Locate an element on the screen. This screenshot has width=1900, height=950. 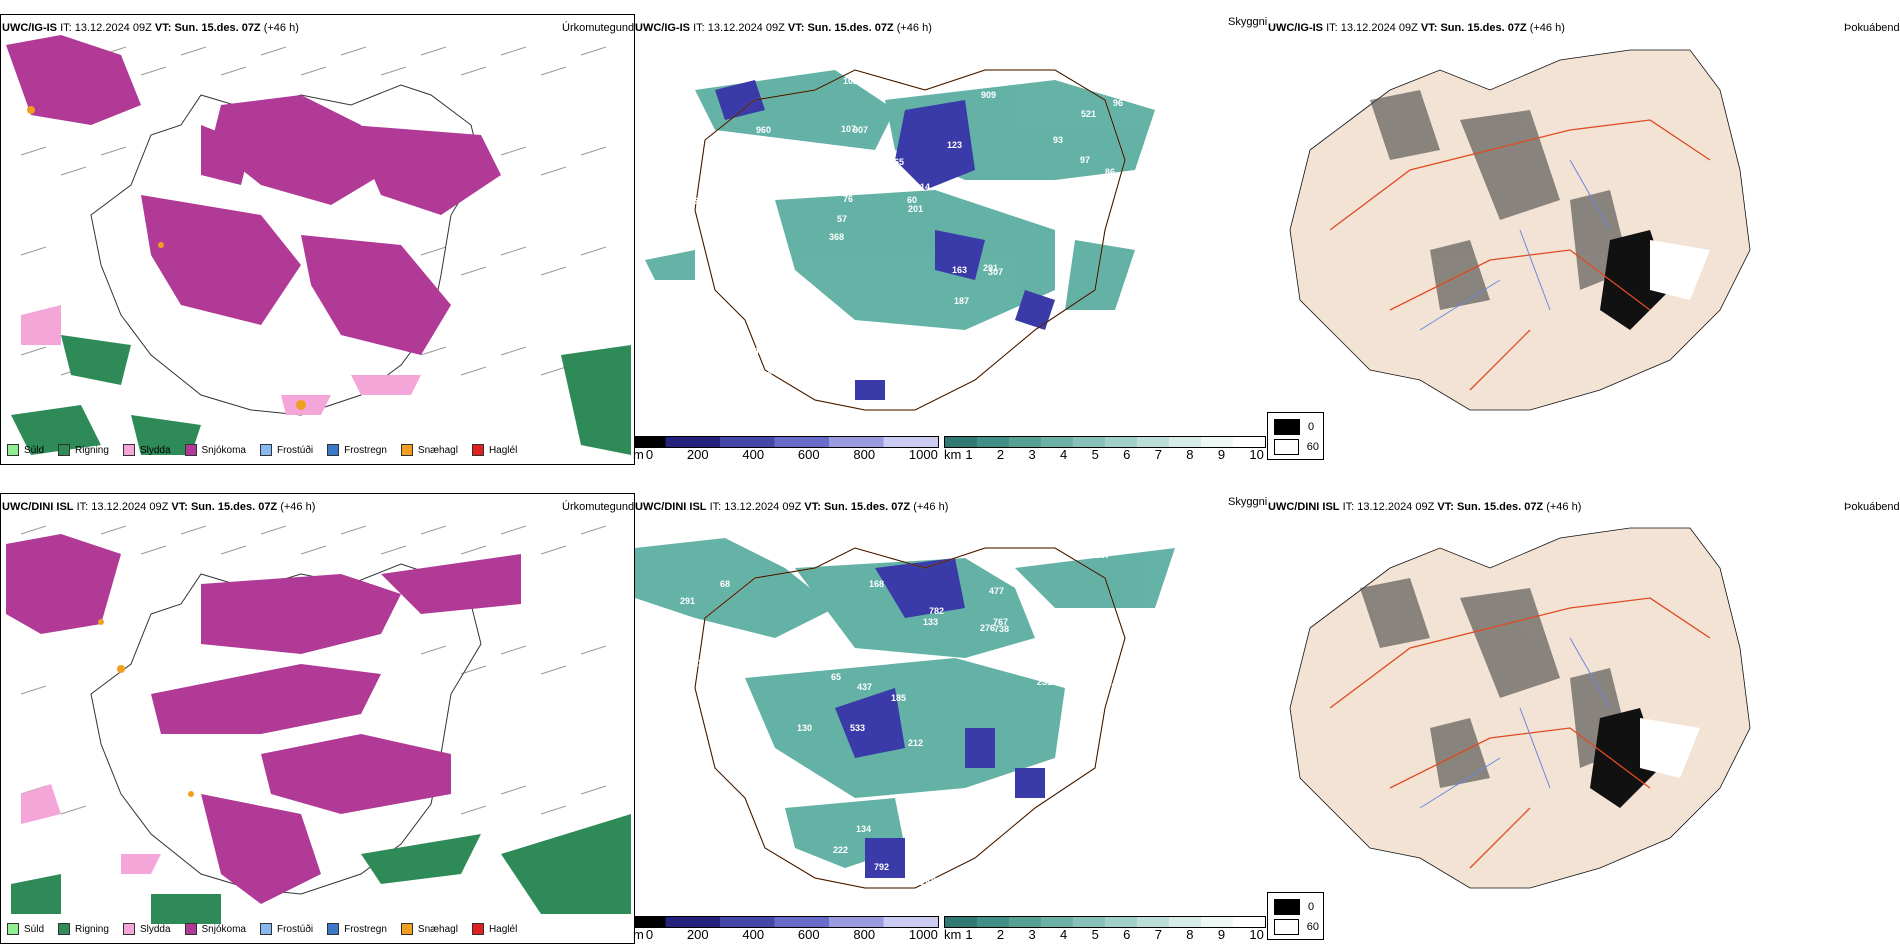
visibility-height-label: 83 is located at coordinates (679, 387).